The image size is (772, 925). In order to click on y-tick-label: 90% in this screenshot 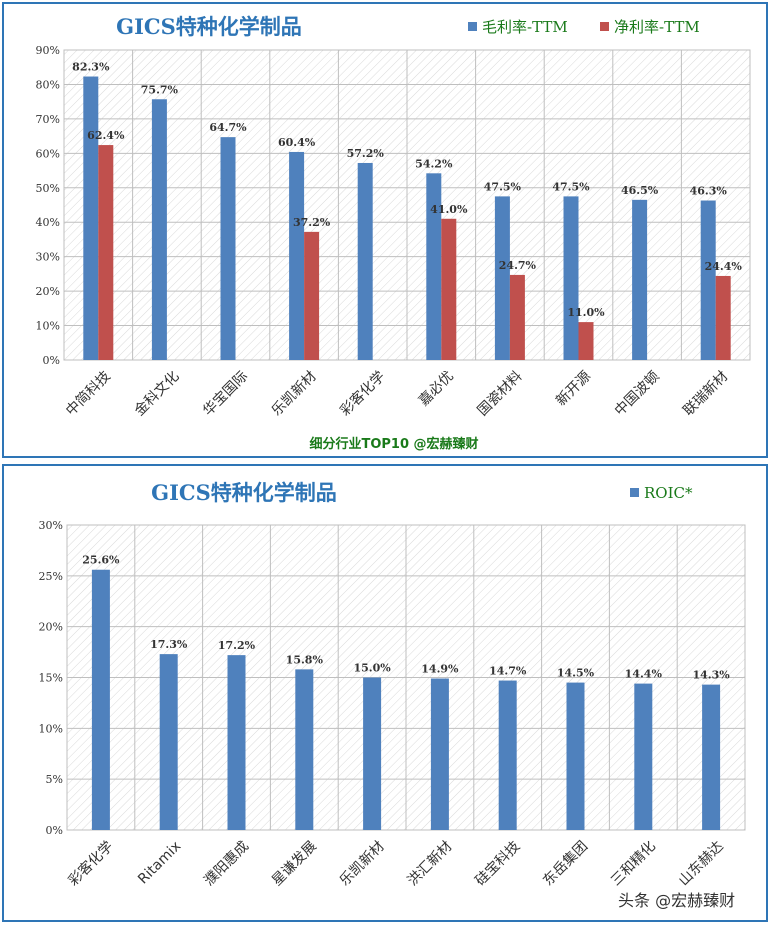, I will do `click(48, 50)`.